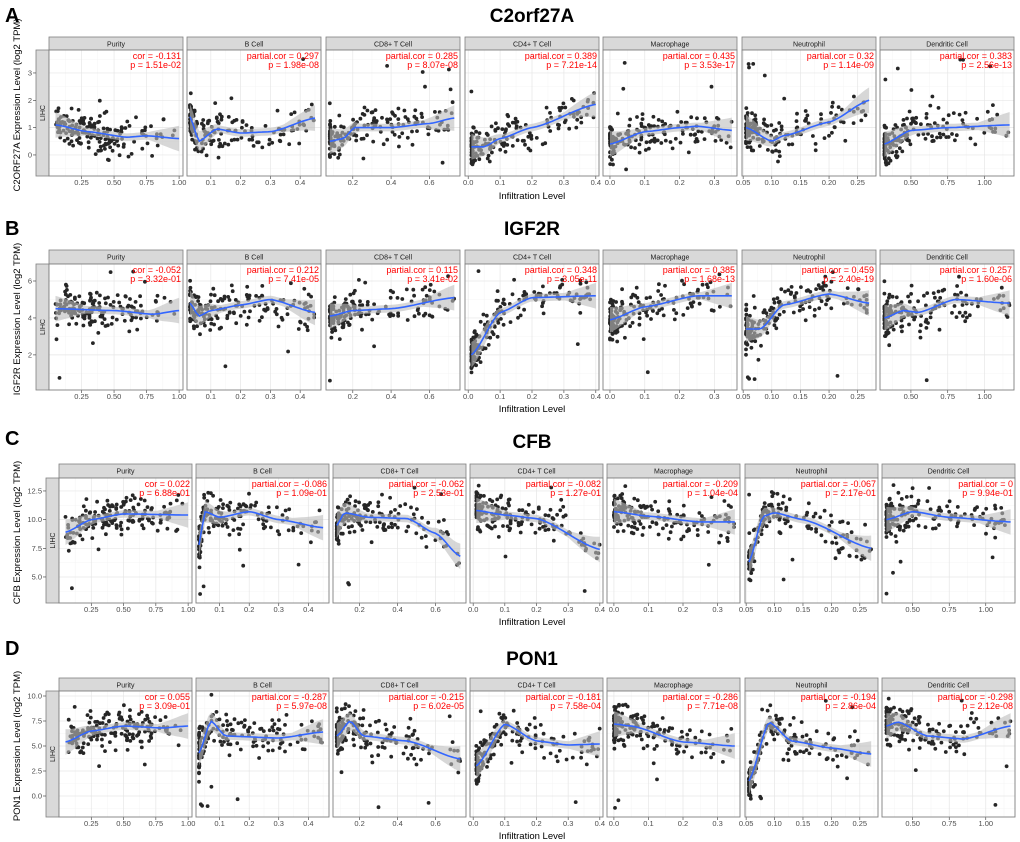 Image resolution: width=1020 pixels, height=842 pixels. I want to click on correlation-annotation: partial.cor = 0.115, so click(422, 270).